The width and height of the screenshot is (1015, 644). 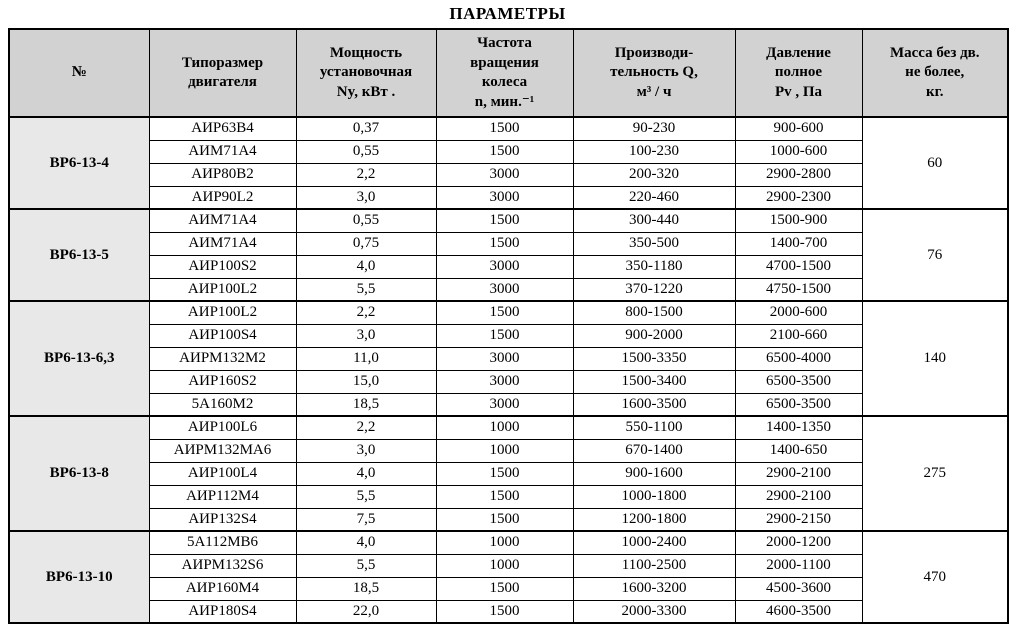 I want to click on table-row: АИМ71А4 0,75 1500 350-500 1400-700, so click(x=508, y=243).